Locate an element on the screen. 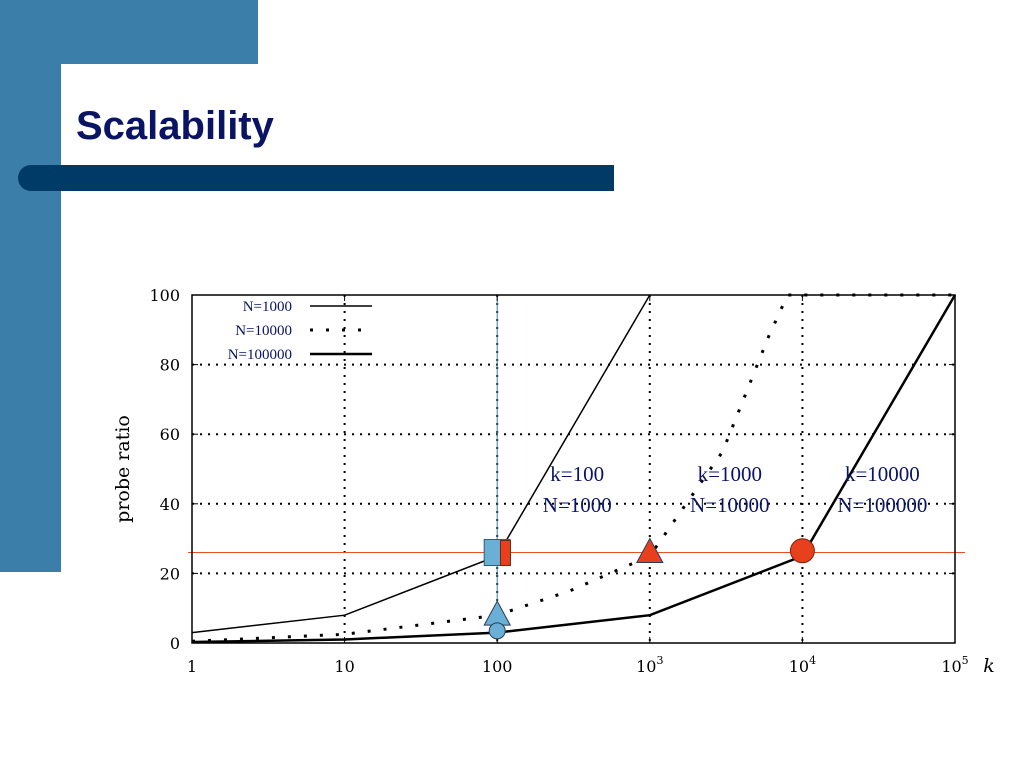 The width and height of the screenshot is (1024, 768). x-tick-label: 10⁴ is located at coordinates (802, 665).